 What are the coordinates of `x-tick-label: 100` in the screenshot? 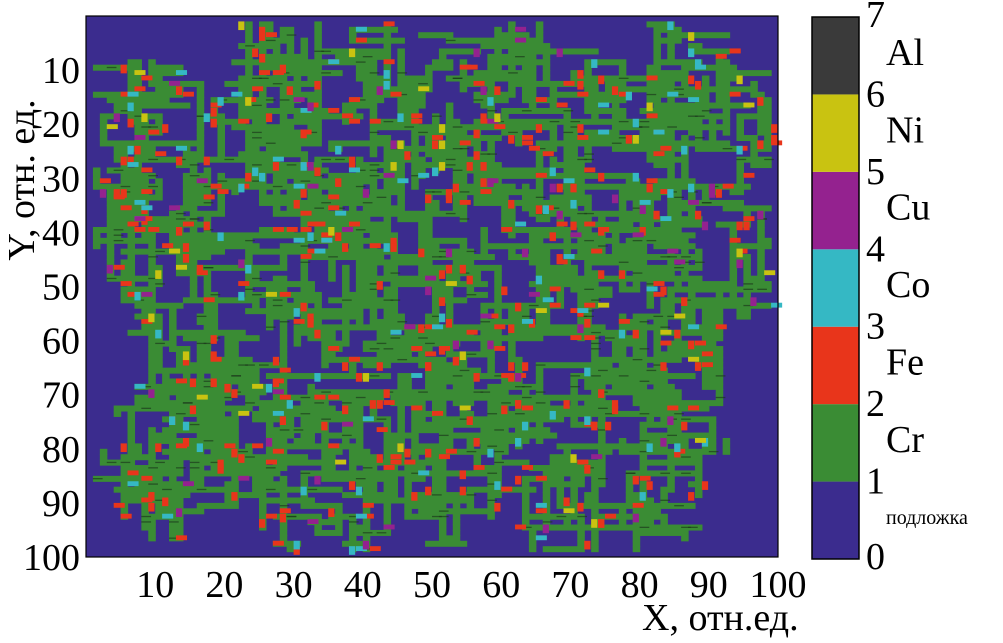 It's located at (778, 585).